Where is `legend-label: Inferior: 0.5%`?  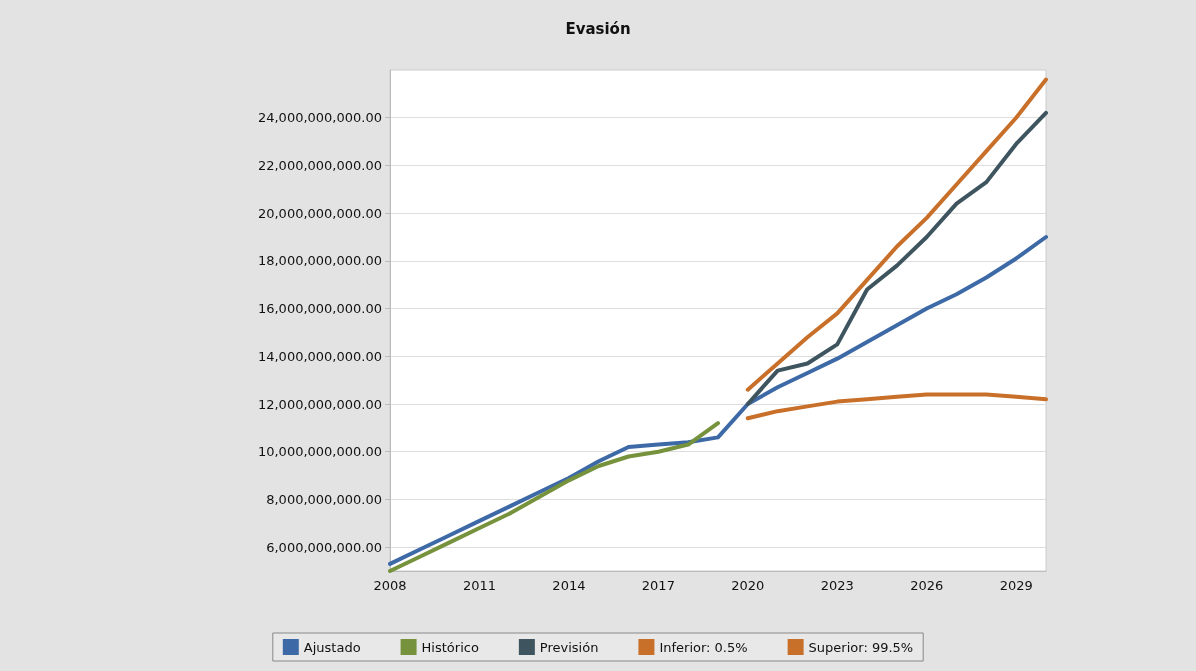
legend-label: Inferior: 0.5% is located at coordinates (703, 647).